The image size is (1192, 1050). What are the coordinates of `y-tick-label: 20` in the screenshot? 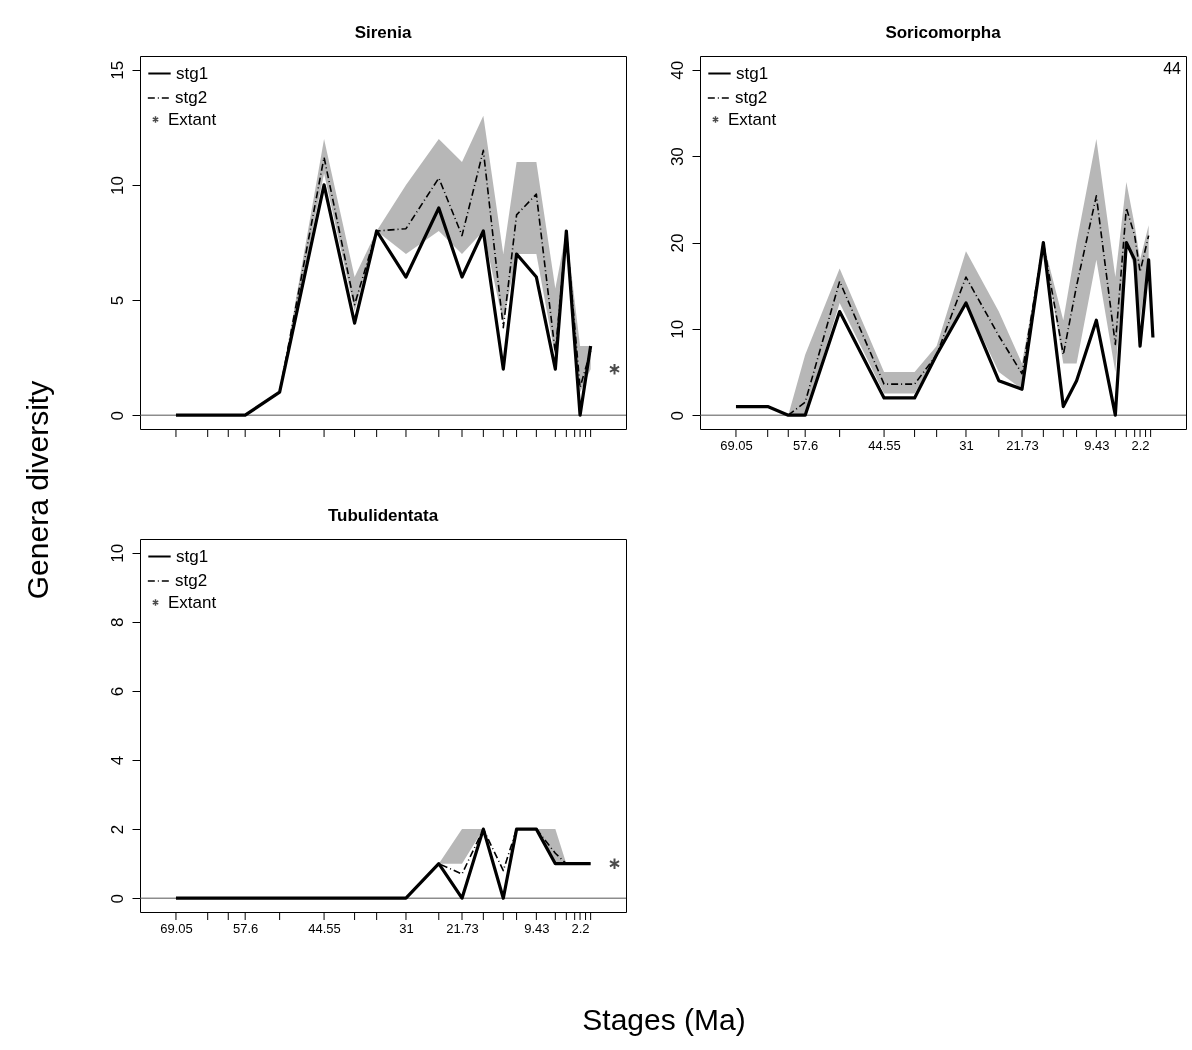 It's located at (677, 243).